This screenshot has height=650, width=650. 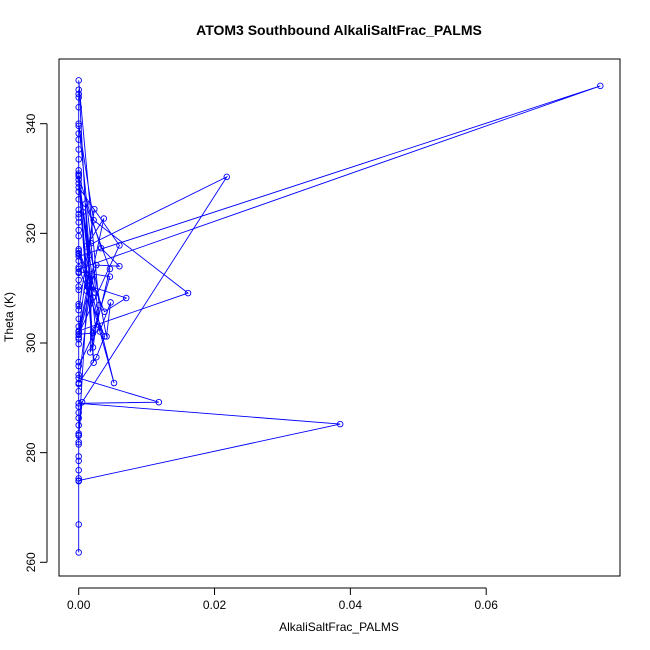 I want to click on y-tick-label: 320, so click(x=31, y=233).